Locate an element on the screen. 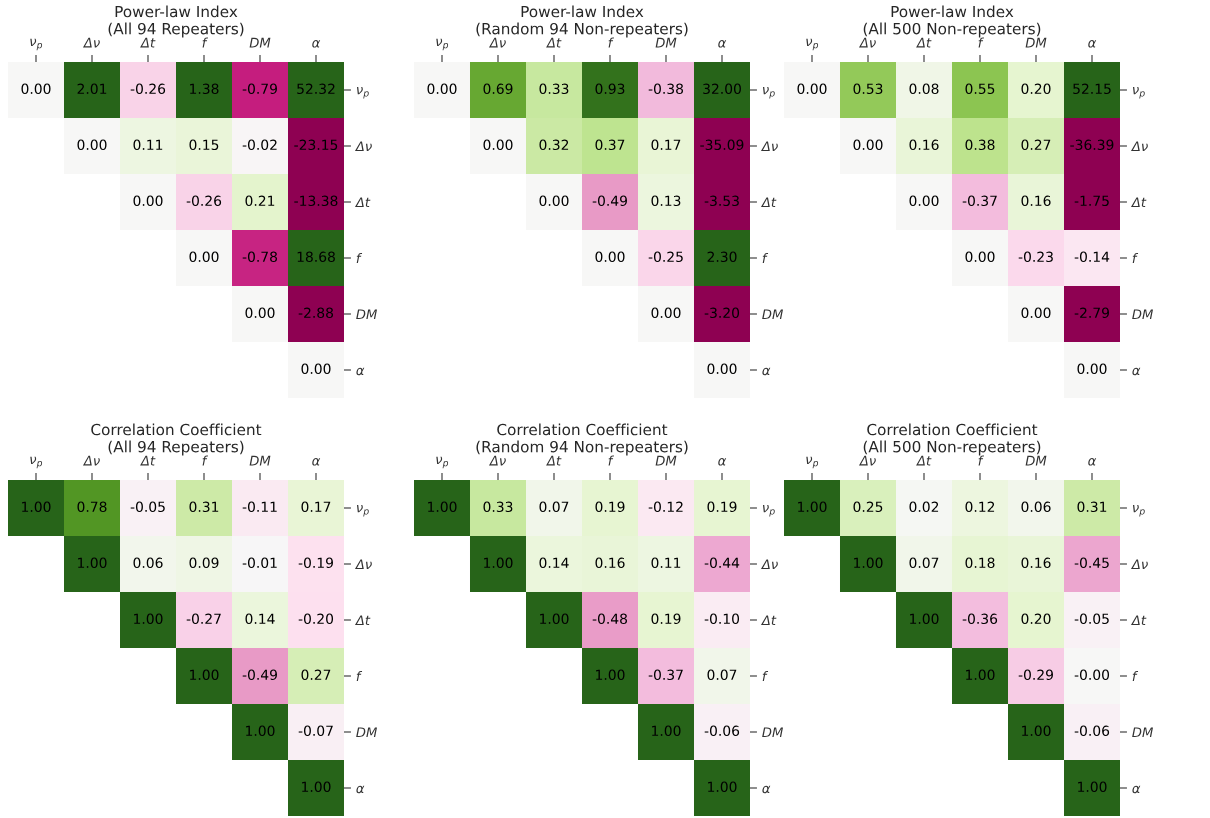 Image resolution: width=1210 pixels, height=818 pixels. data-label: 0.25 is located at coordinates (868, 507).